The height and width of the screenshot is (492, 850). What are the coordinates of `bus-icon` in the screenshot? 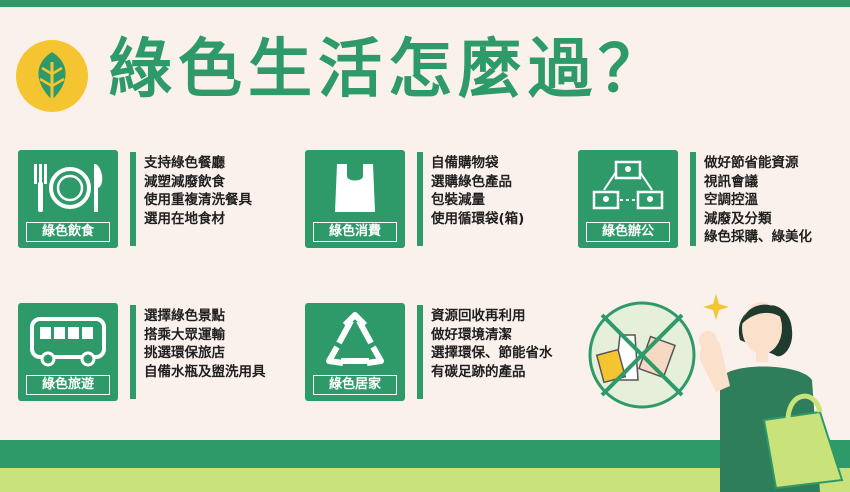 It's located at (68, 342).